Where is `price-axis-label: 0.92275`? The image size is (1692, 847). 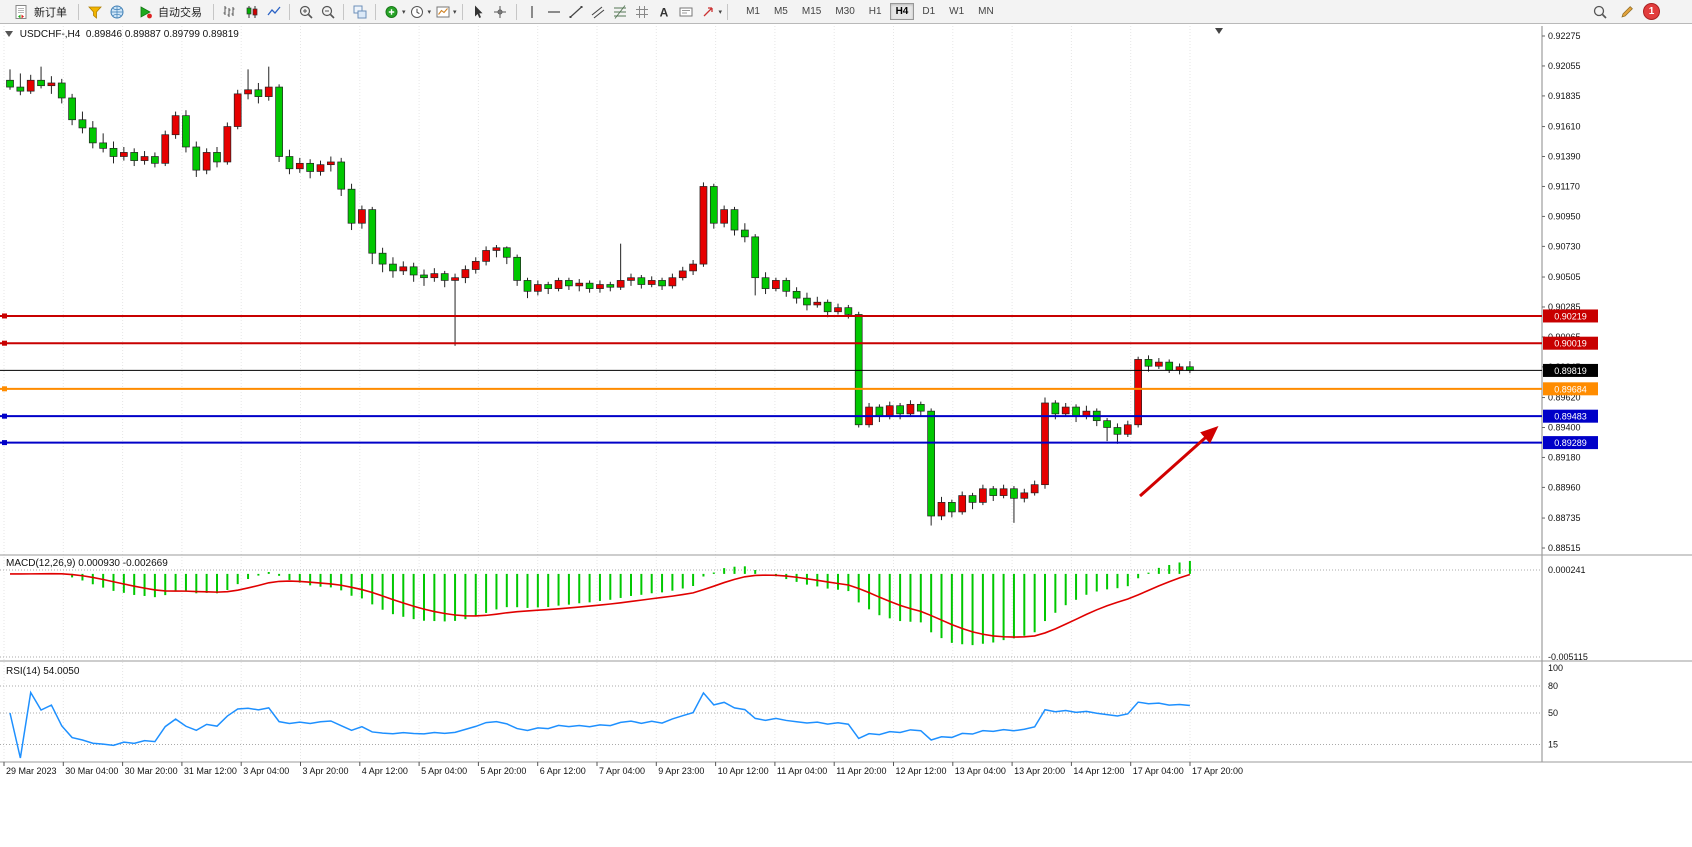 price-axis-label: 0.92275 is located at coordinates (1564, 36).